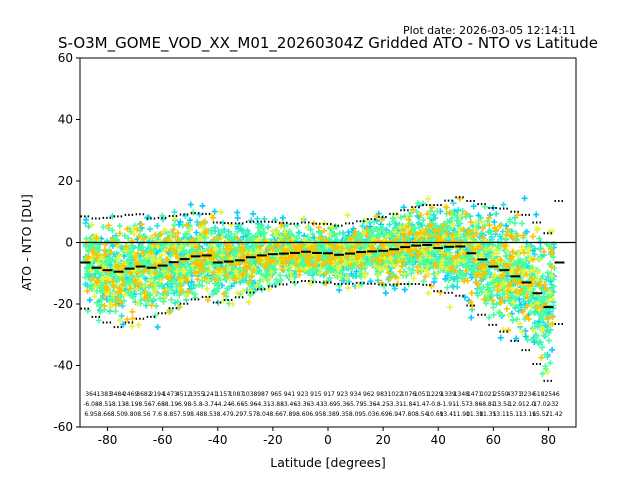 This screenshot has height=480, width=640. What do you see at coordinates (209, 394) in the screenshot?
I see `bin-stat-label: 1241` at bounding box center [209, 394].